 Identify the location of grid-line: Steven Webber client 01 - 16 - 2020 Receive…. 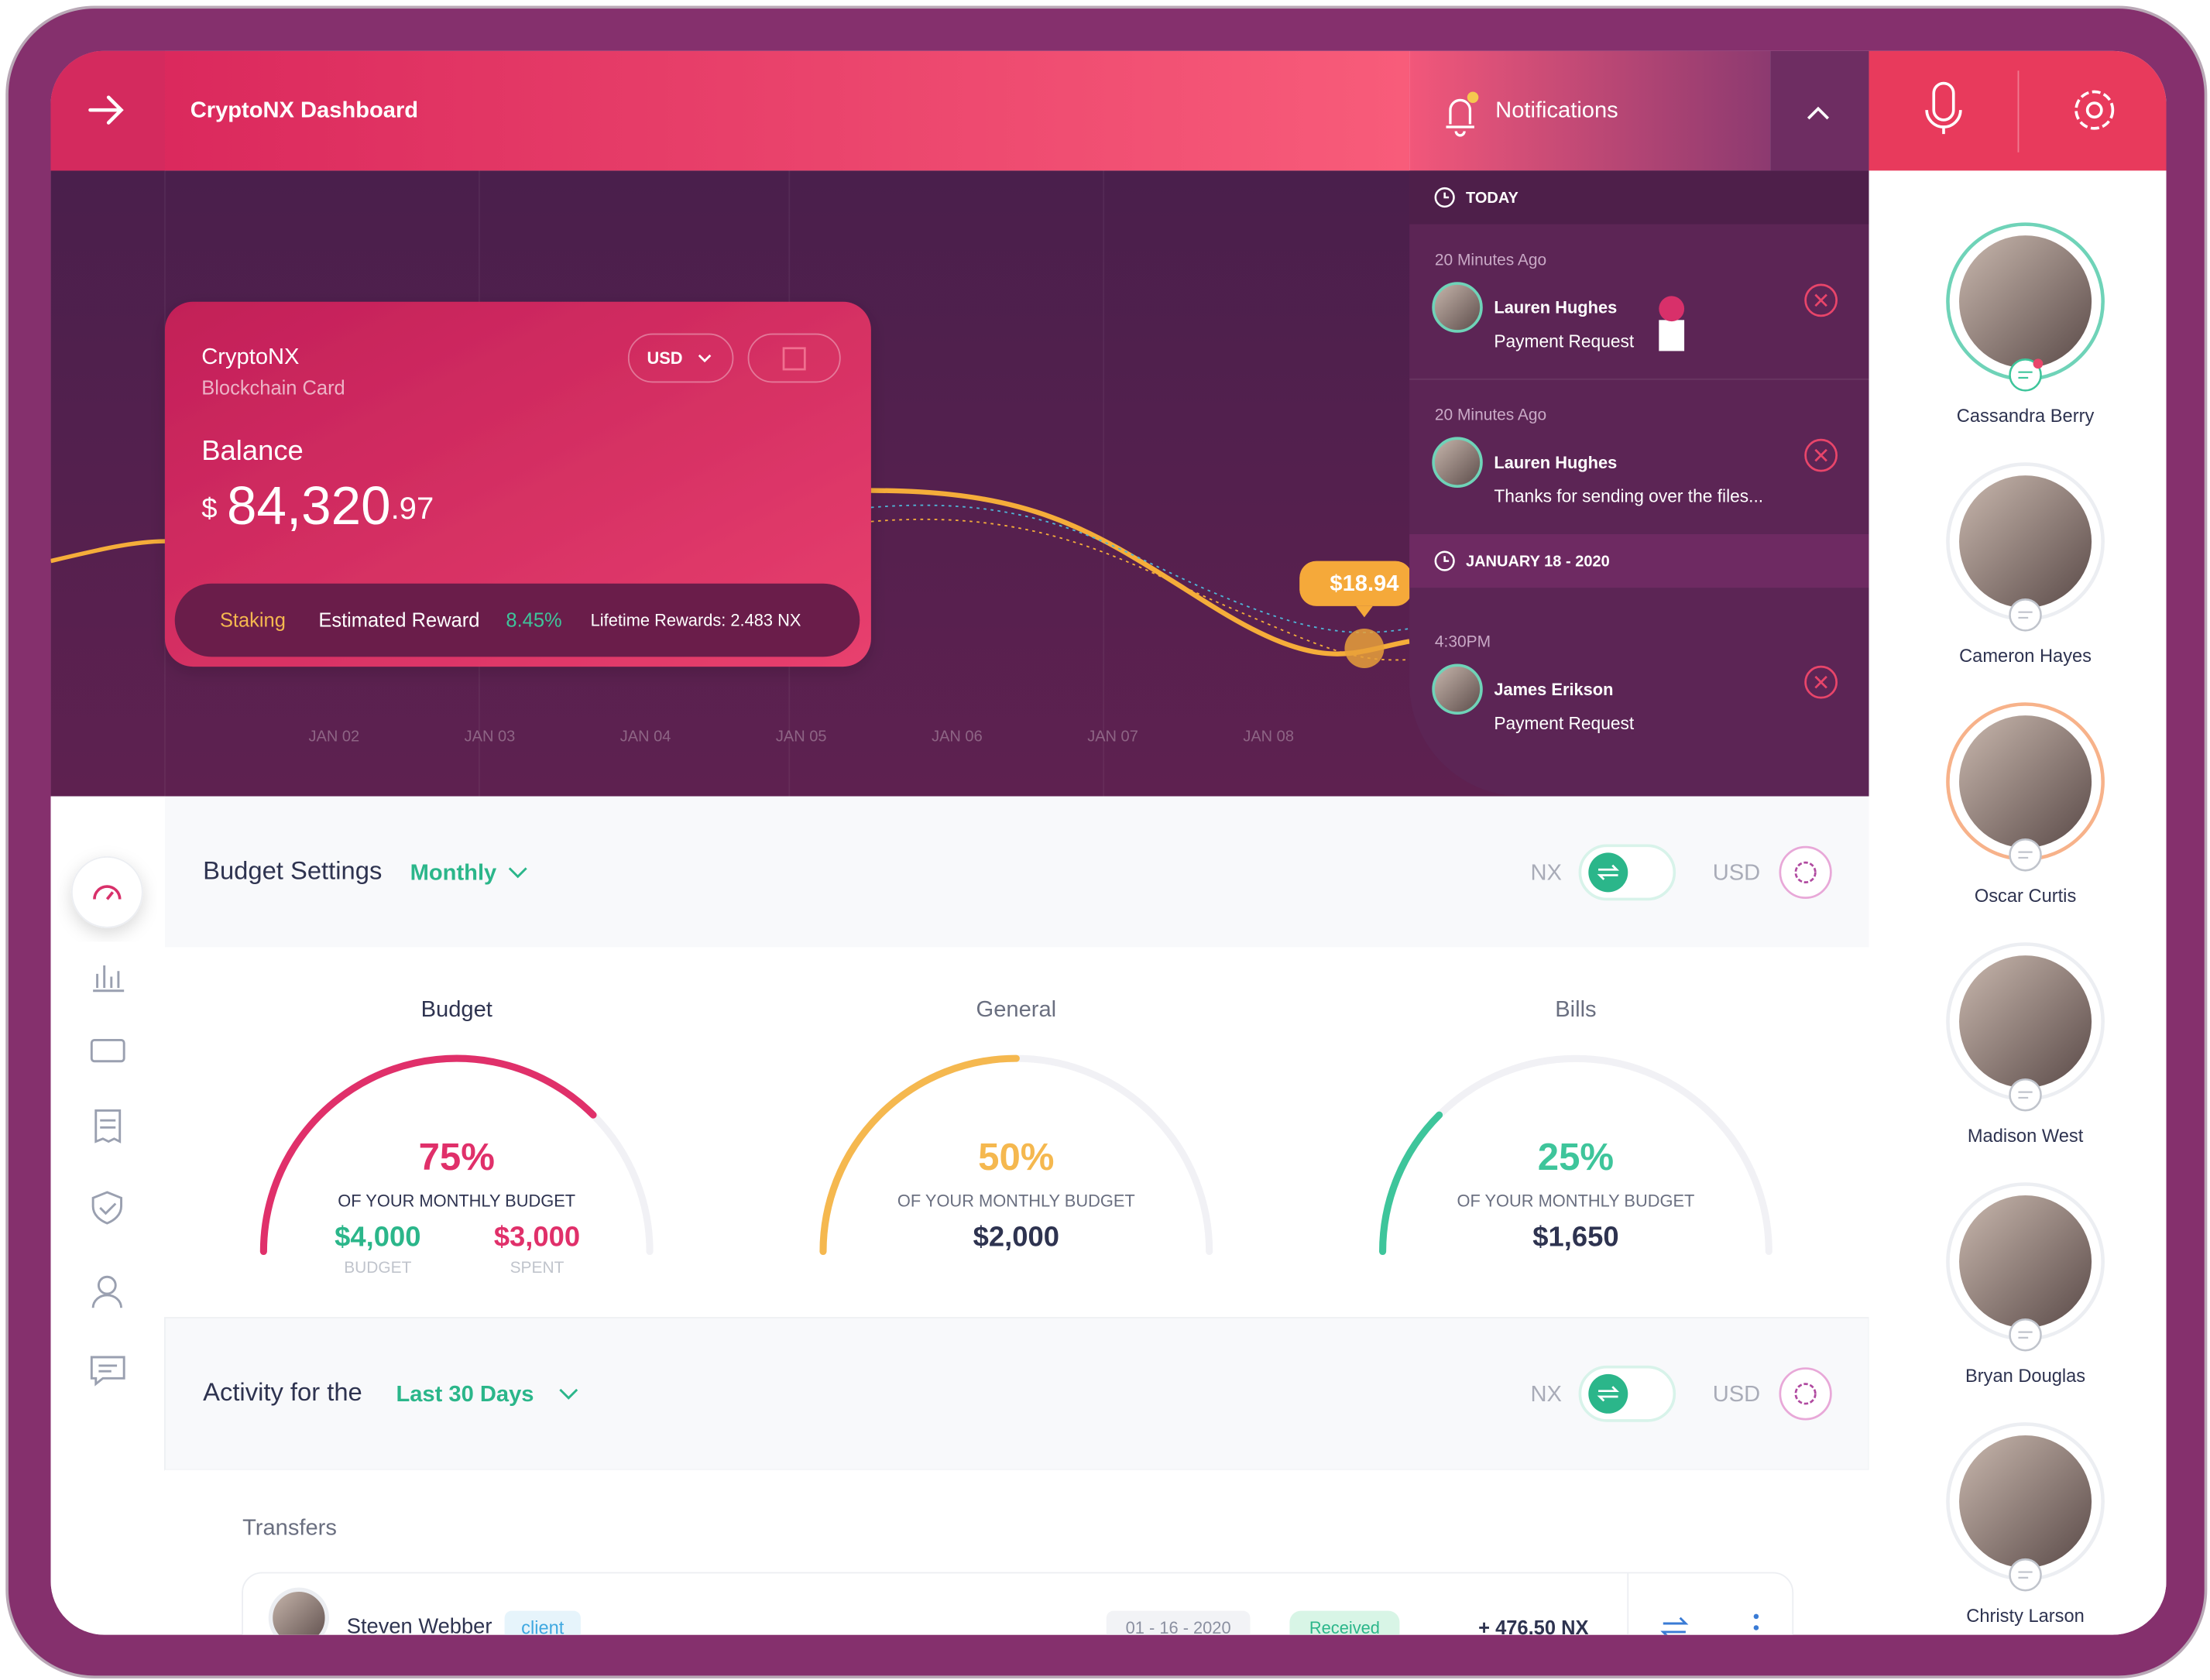
(1018, 1626).